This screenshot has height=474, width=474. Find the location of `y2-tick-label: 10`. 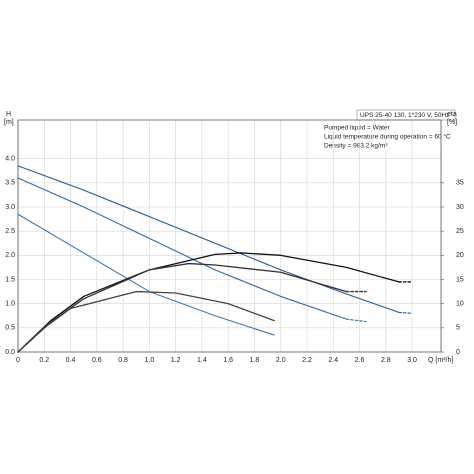

y2-tick-label: 10 is located at coordinates (460, 304).